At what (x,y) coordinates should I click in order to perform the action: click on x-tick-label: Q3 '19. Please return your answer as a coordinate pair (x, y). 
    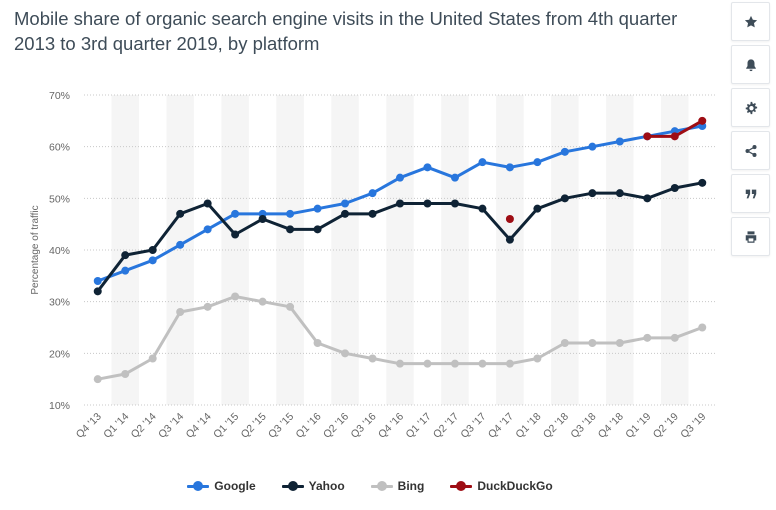
    Looking at the image, I should click on (693, 426).